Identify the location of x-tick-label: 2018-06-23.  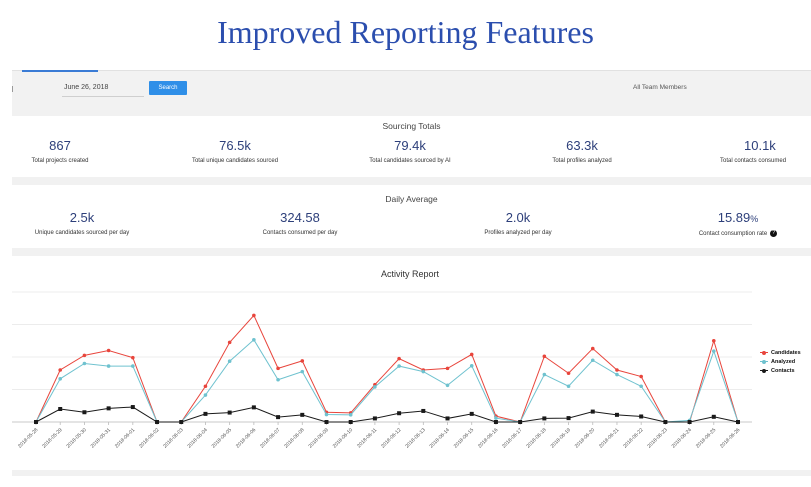
(657, 438).